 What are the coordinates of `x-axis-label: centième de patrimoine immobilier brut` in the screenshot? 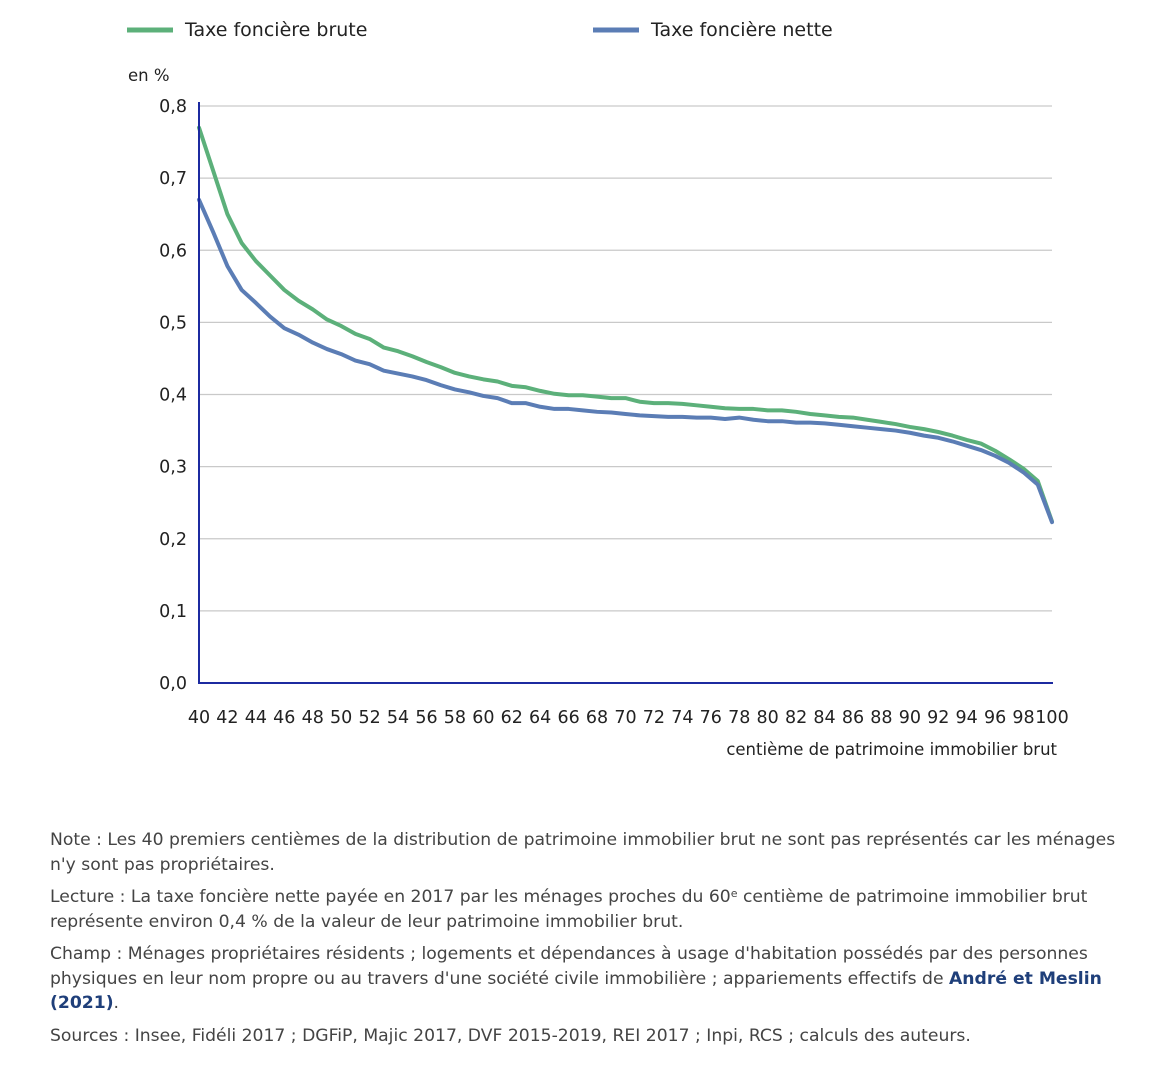 It's located at (891, 749).